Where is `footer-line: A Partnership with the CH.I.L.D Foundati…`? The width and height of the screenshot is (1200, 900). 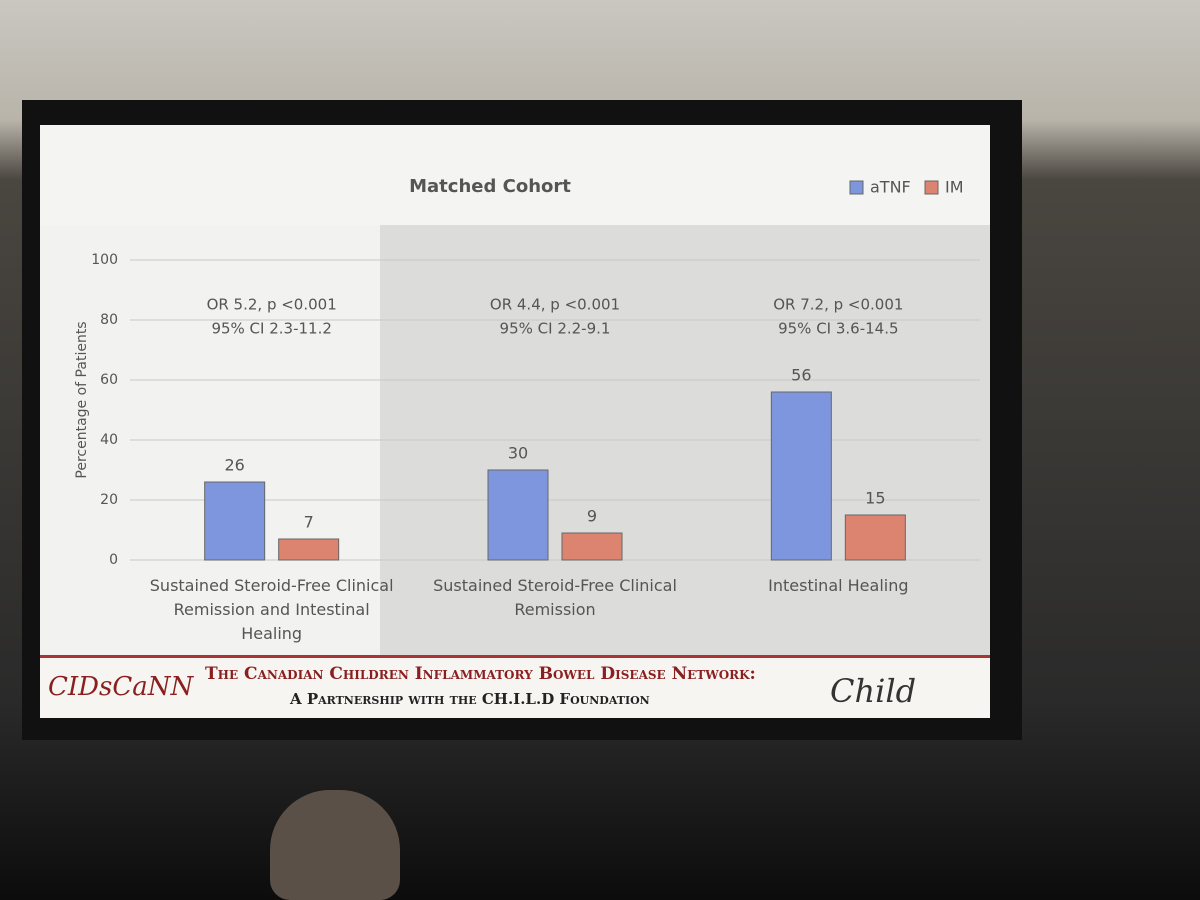
footer-line: A Partnership with the CH.I.L.D Foundati… is located at coordinates (470, 699).